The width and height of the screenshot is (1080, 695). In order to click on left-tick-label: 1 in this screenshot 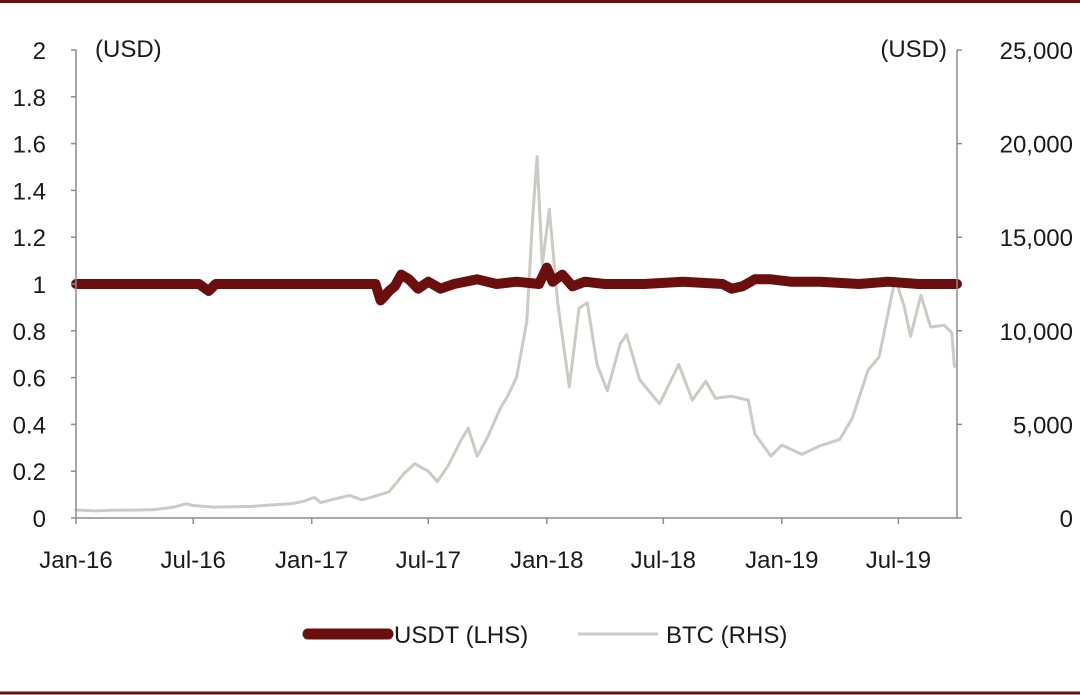, I will do `click(39, 285)`.